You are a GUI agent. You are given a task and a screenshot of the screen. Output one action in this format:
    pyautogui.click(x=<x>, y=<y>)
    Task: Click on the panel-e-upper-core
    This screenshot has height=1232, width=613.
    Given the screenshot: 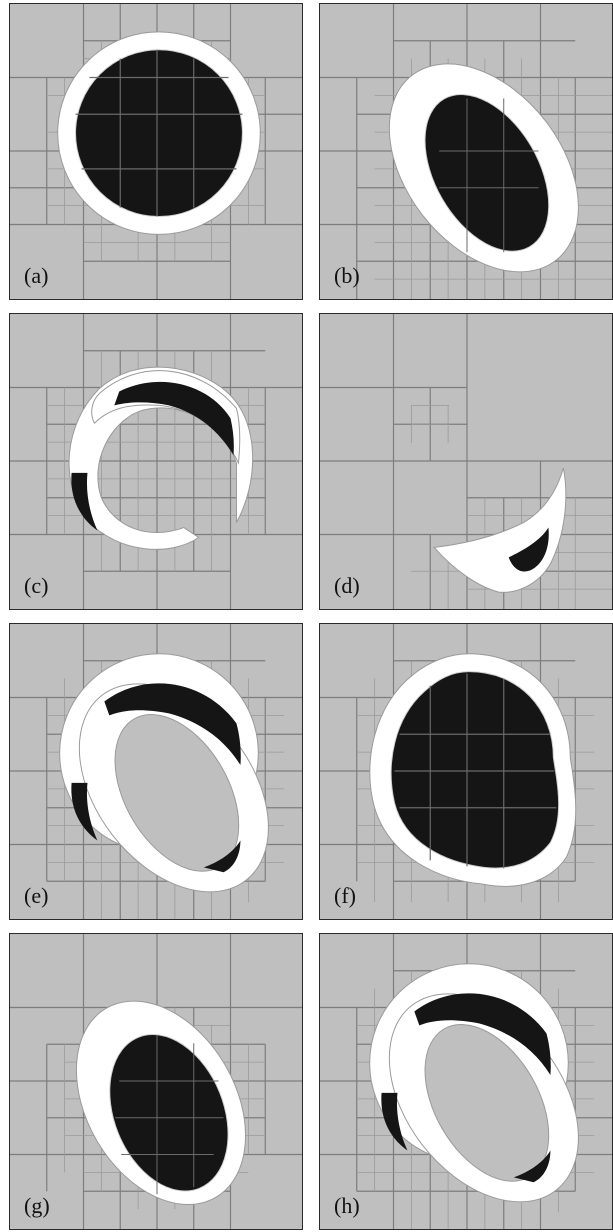 What is the action you would take?
    pyautogui.click(x=172, y=724)
    